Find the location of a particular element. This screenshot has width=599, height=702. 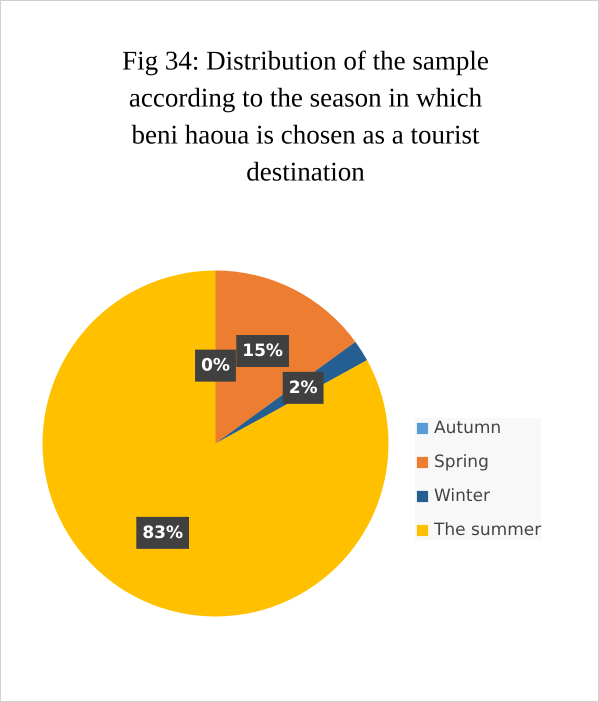

legend-label: The summer is located at coordinates (488, 530).